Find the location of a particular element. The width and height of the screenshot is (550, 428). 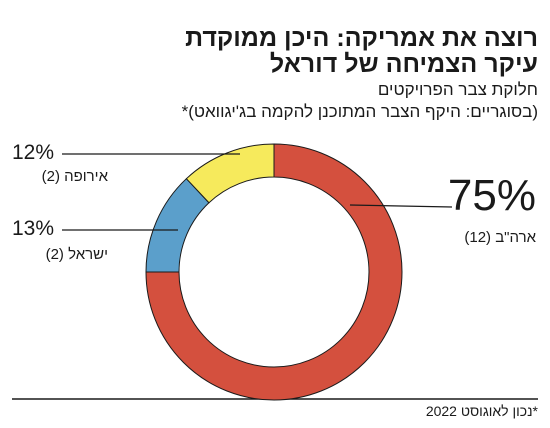

category-label: אירופה (2) is located at coordinates (75, 176).